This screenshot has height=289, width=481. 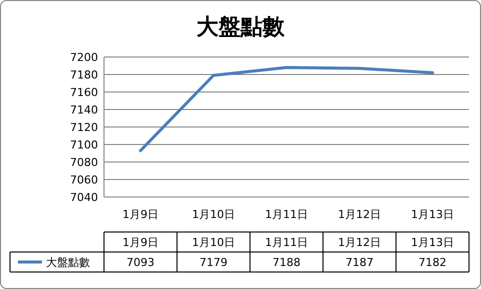 I want to click on y-tick-label: 7140, so click(x=84, y=109).